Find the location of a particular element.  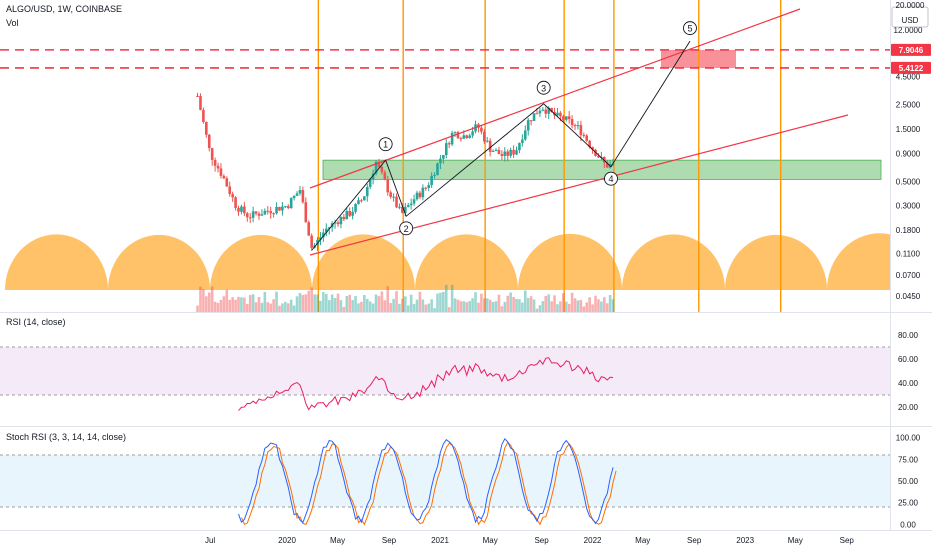

volume-label: Vol is located at coordinates (12, 23).